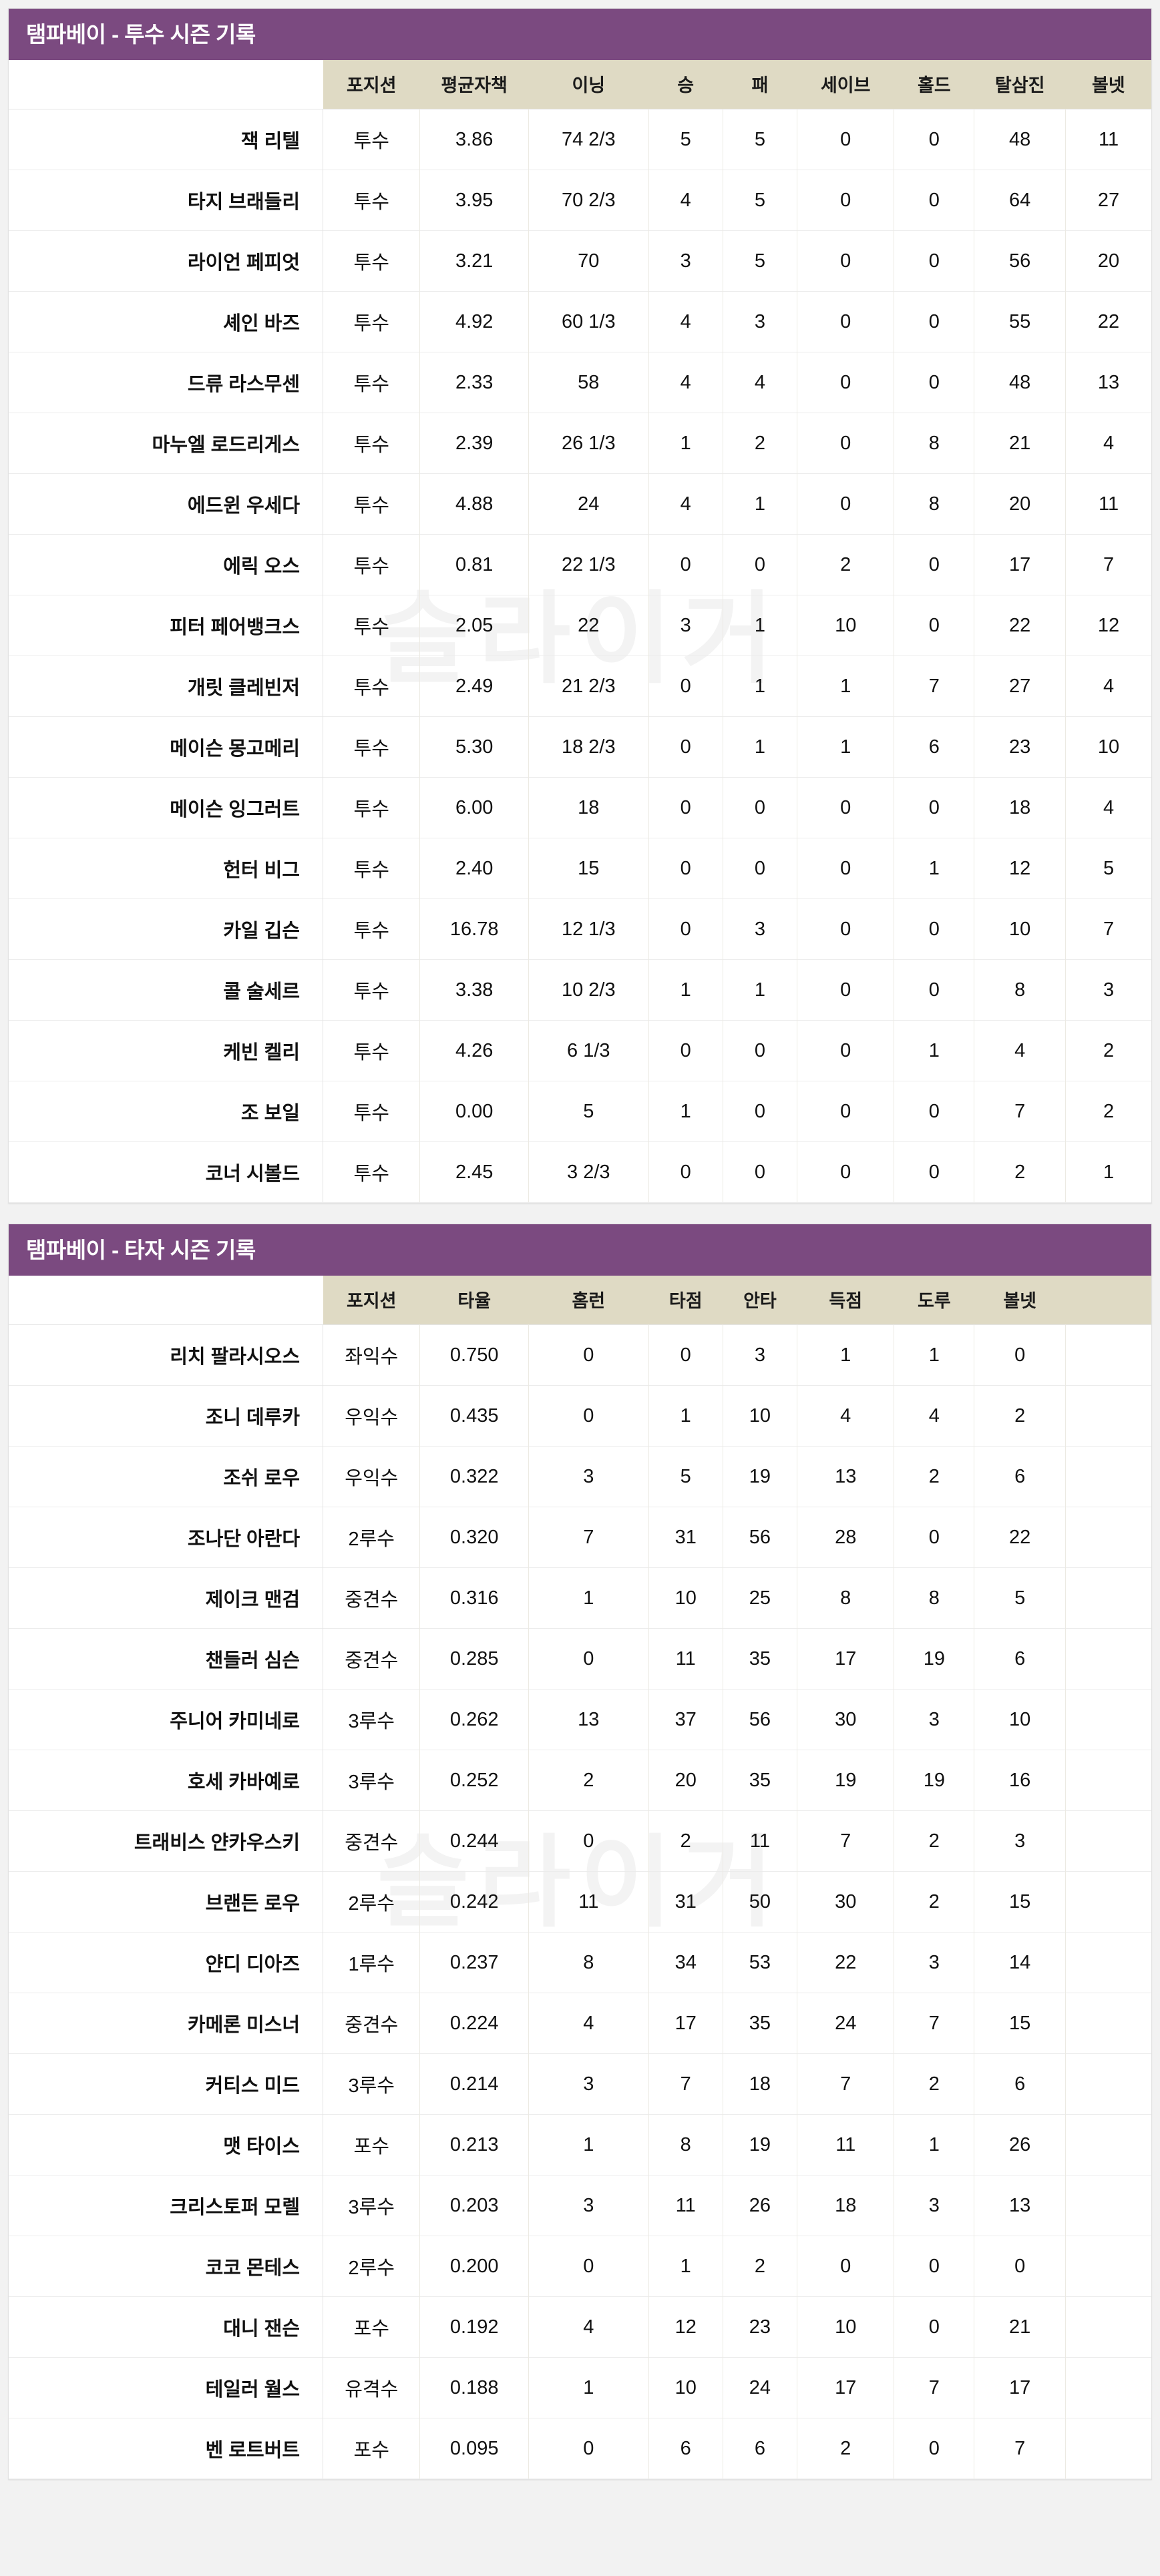 The width and height of the screenshot is (1160, 2576). I want to click on table-row: 메이슨 몽고메리 투수 5.30 18 2/3 0 1 1 6 23 10, so click(580, 747).